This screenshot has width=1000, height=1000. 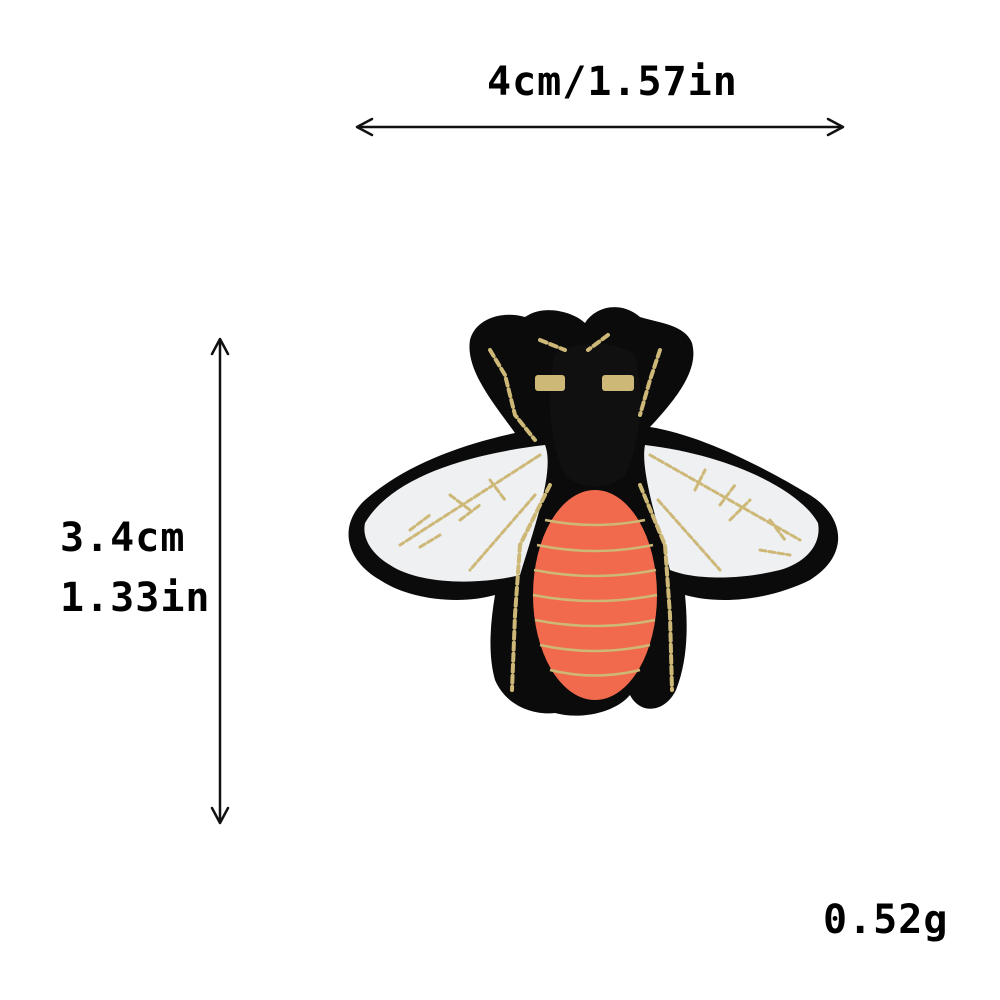 I want to click on bee-antennae, so click(x=574, y=342).